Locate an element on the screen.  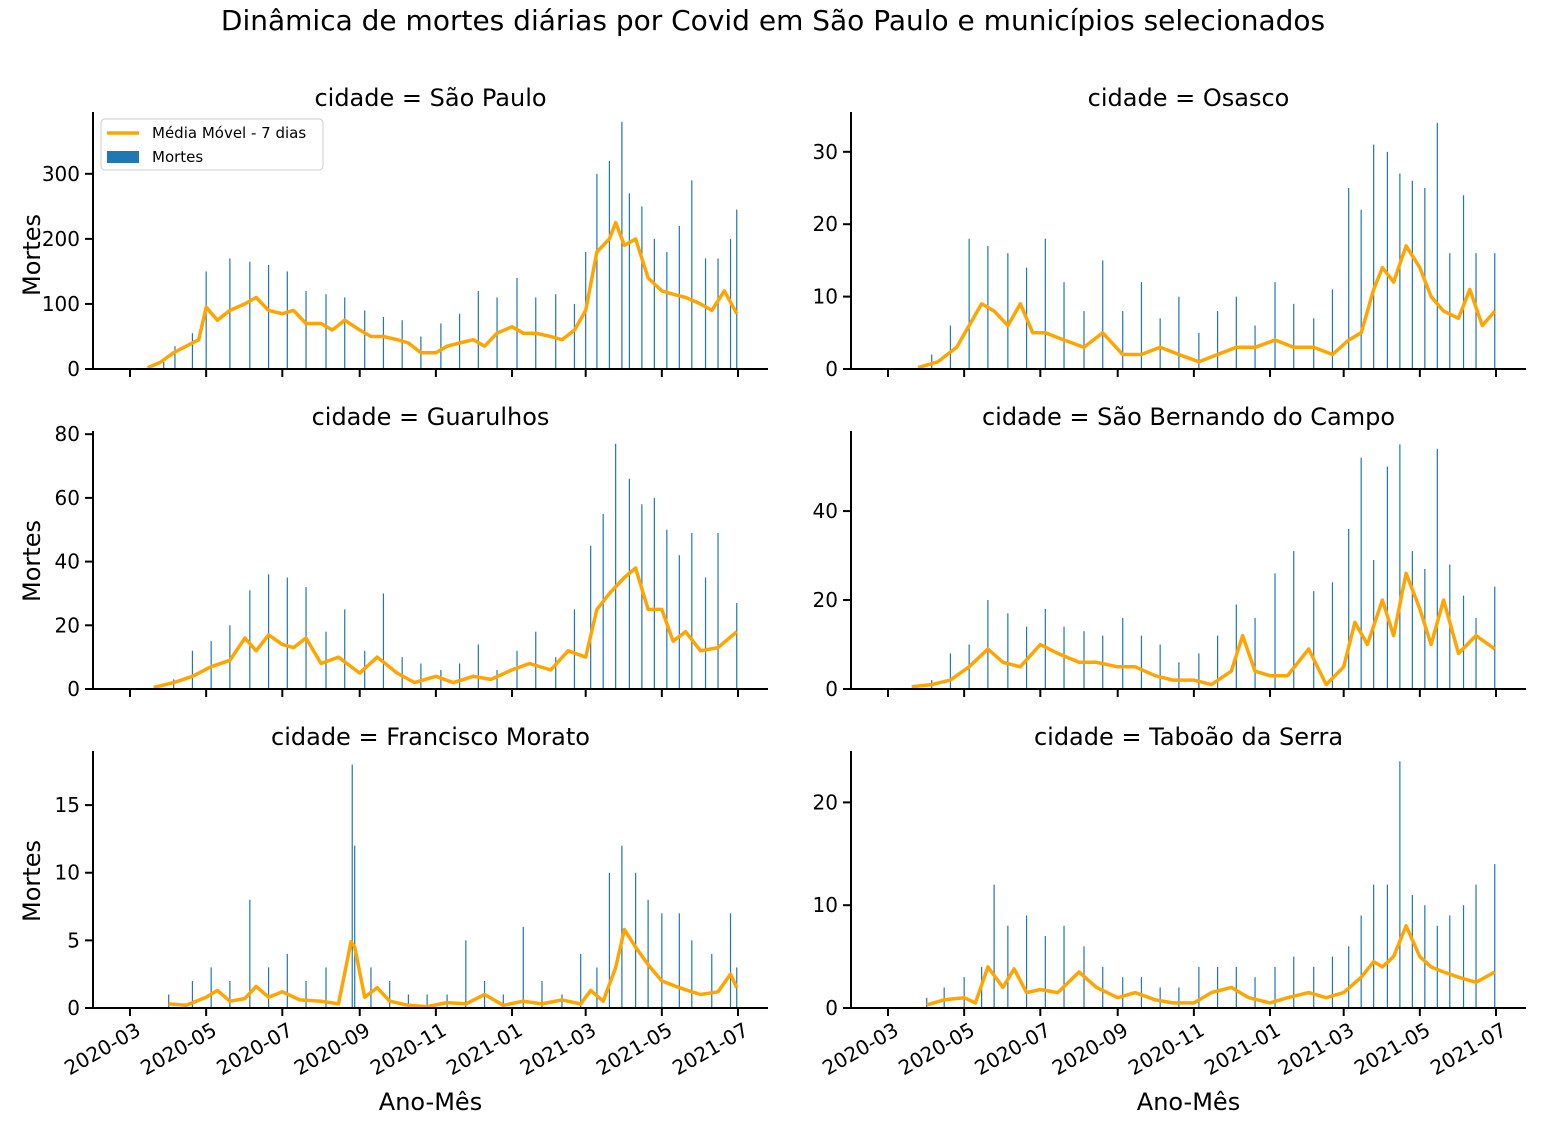
x-axis-label: Ano-Mês is located at coordinates (1188, 1102).